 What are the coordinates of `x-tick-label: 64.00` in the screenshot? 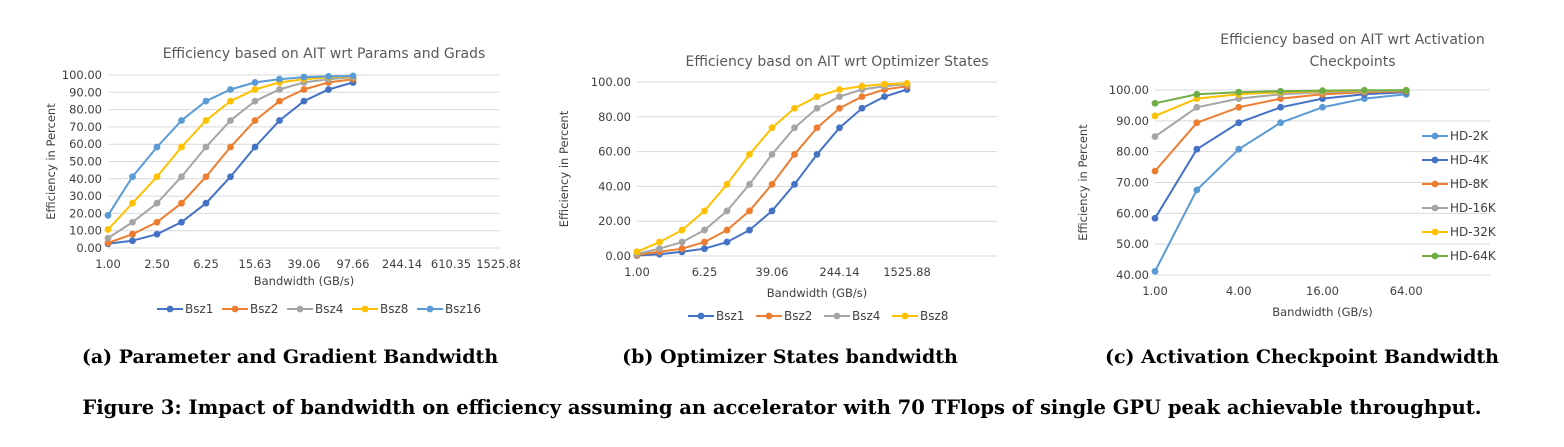 It's located at (1406, 291).